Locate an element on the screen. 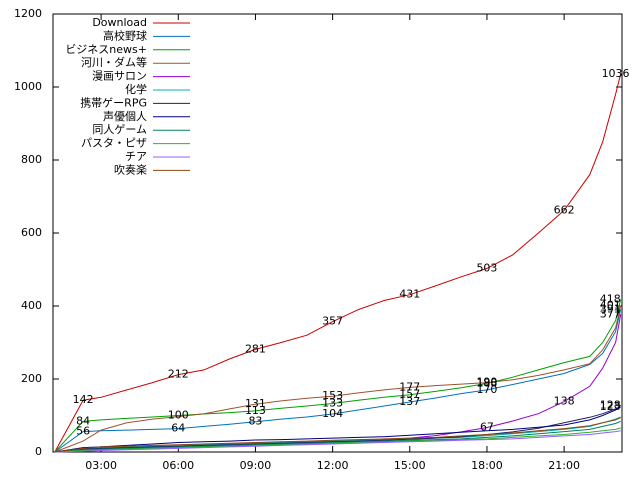 The height and width of the screenshot is (480, 640). annotation: 391 is located at coordinates (610, 308).